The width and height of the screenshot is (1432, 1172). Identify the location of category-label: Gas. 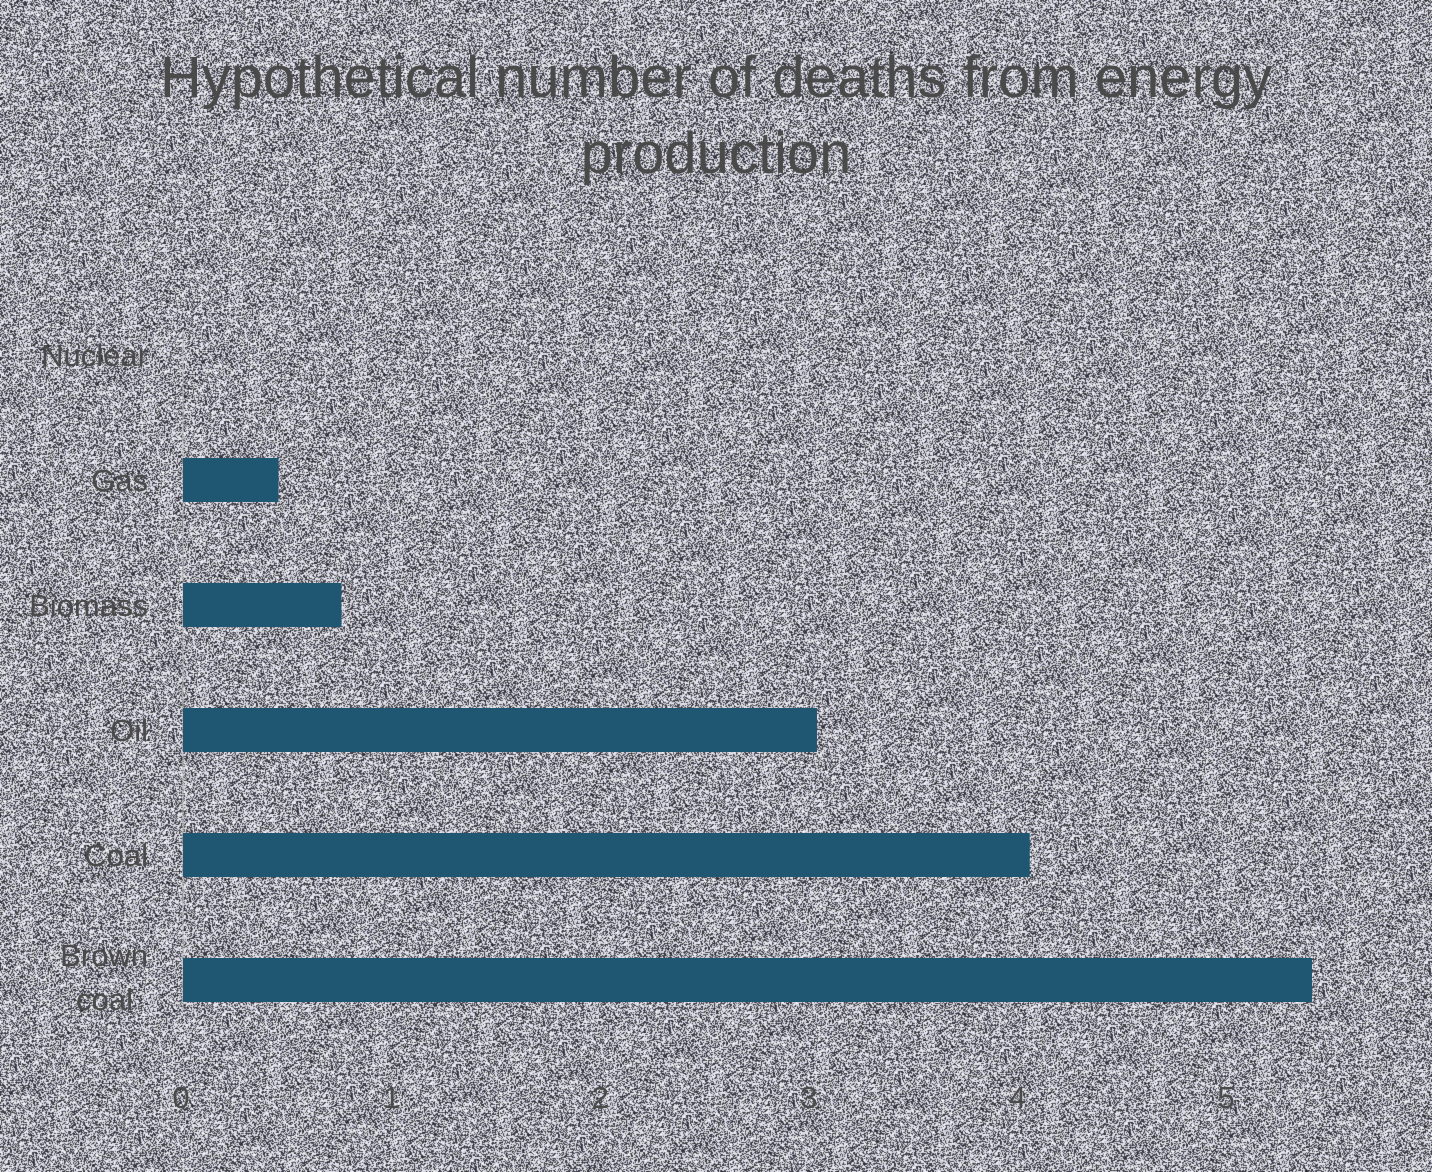
(119, 480).